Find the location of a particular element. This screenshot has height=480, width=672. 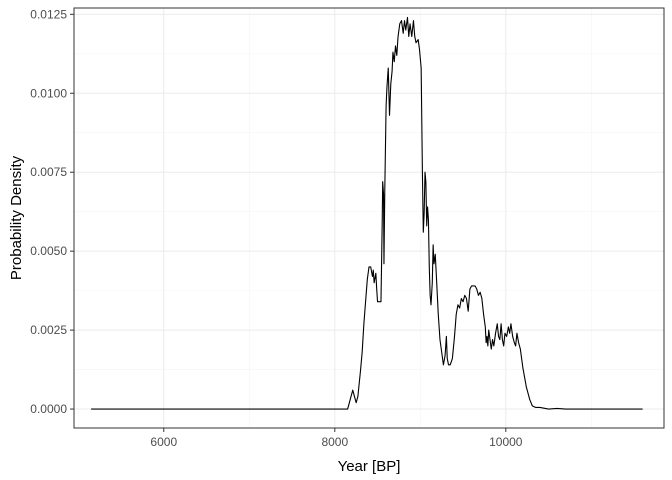

x-axis-title: Year [BP] is located at coordinates (369, 466).